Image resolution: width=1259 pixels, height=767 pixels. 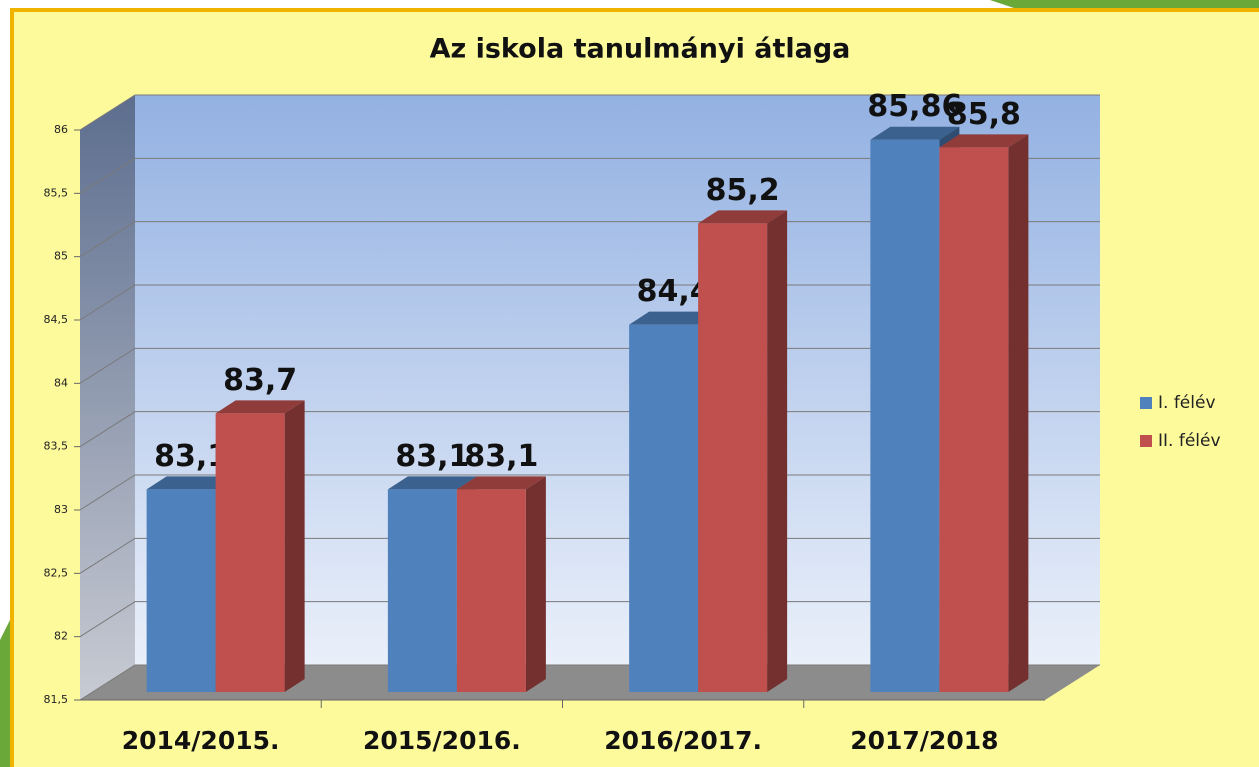 I want to click on y-tick-label: 86, so click(x=61, y=129).